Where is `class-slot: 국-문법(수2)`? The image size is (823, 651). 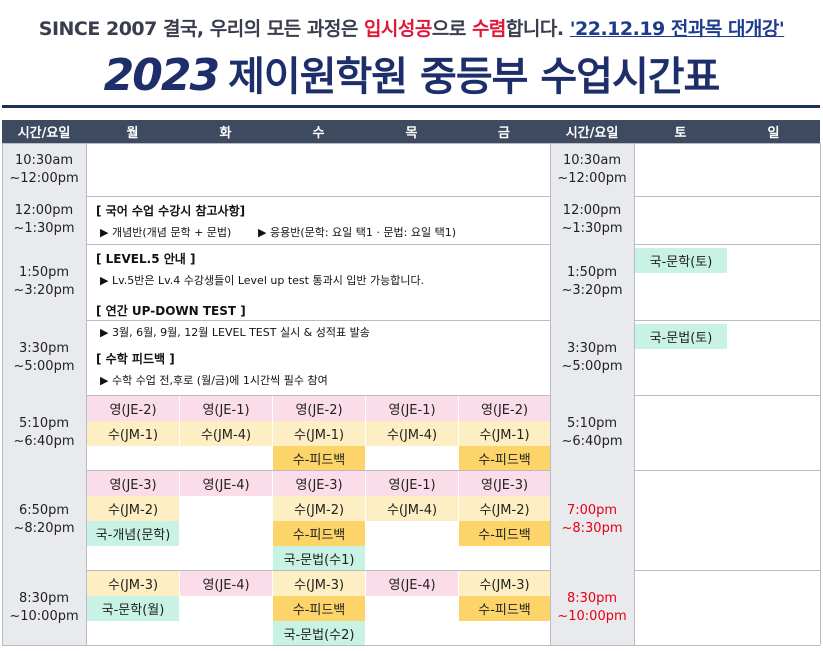 class-slot: 국-문법(수2) is located at coordinates (319, 633).